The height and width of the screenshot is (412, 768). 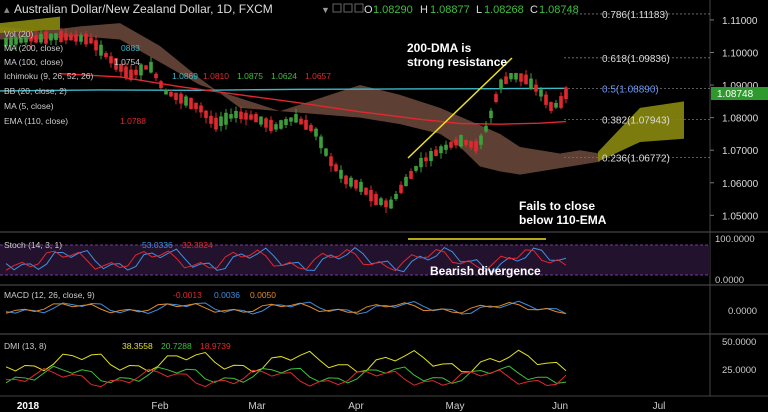 I want to click on dmi-lines, so click(x=286, y=368).